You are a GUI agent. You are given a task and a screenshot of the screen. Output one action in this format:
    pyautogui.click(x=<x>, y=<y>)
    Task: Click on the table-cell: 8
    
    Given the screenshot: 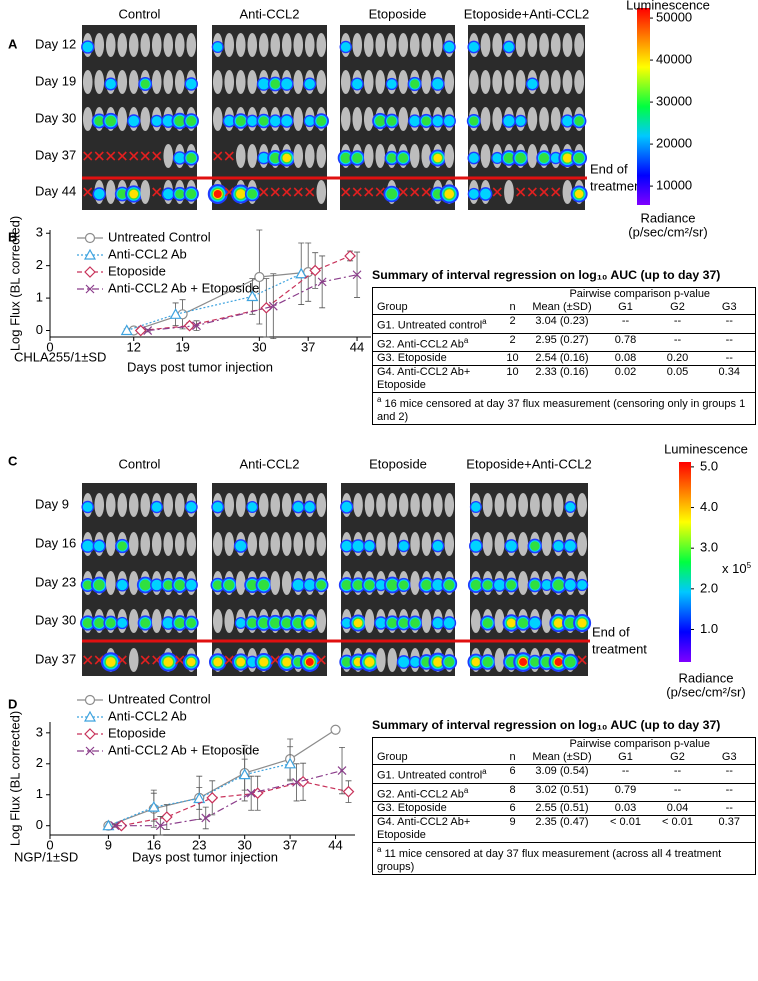 What is the action you would take?
    pyautogui.click(x=512, y=793)
    